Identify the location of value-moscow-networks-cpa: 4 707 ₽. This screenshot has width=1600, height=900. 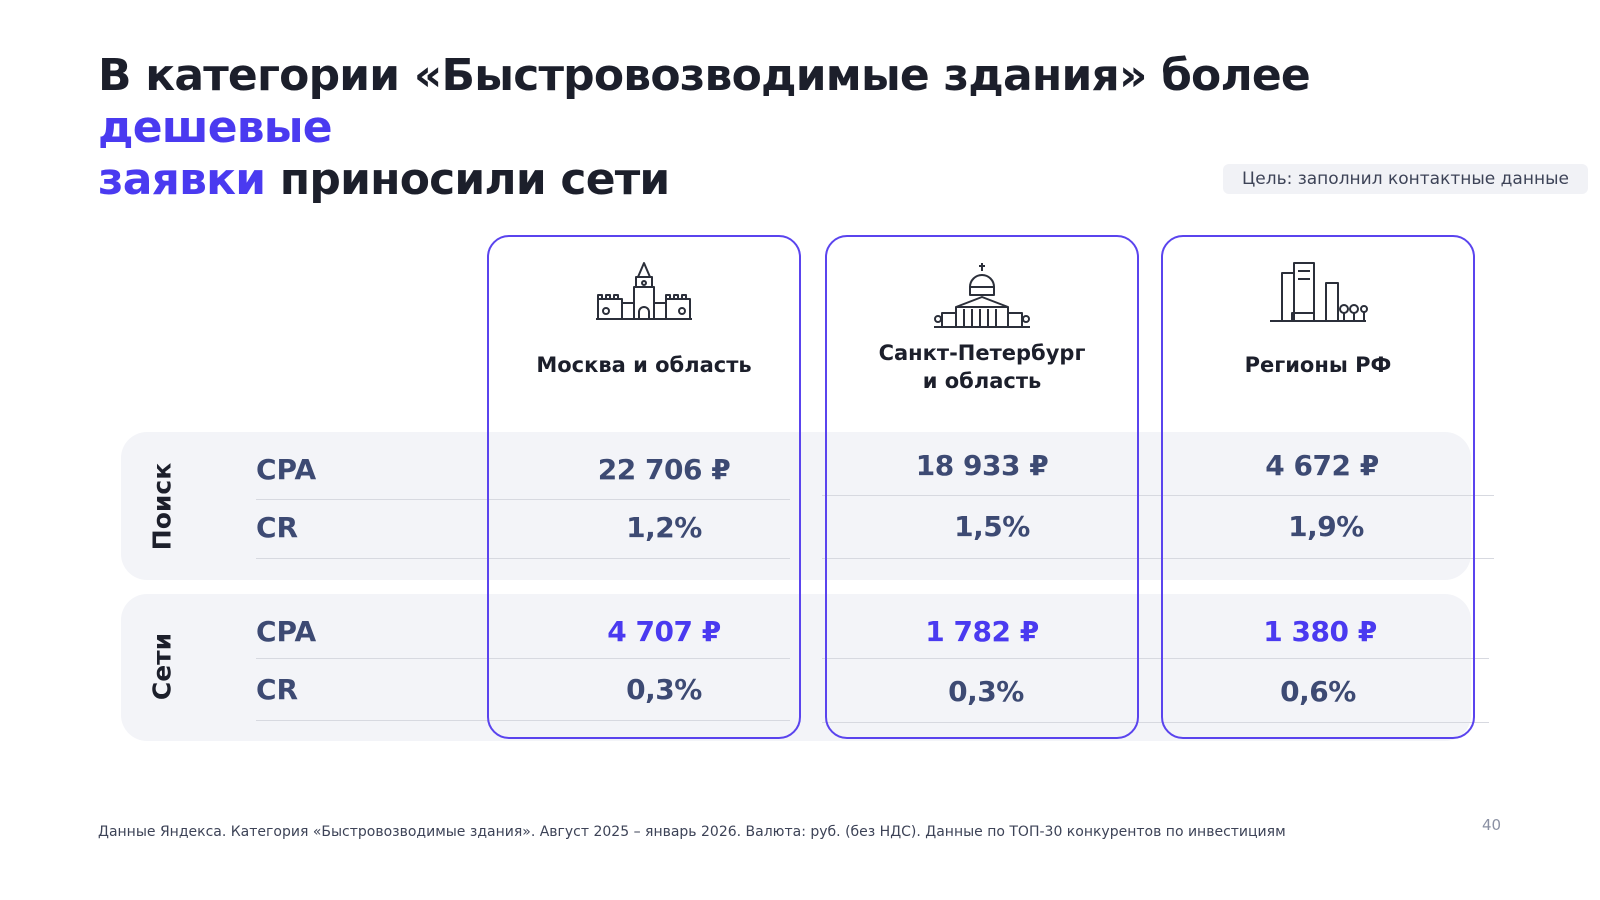
(664, 631).